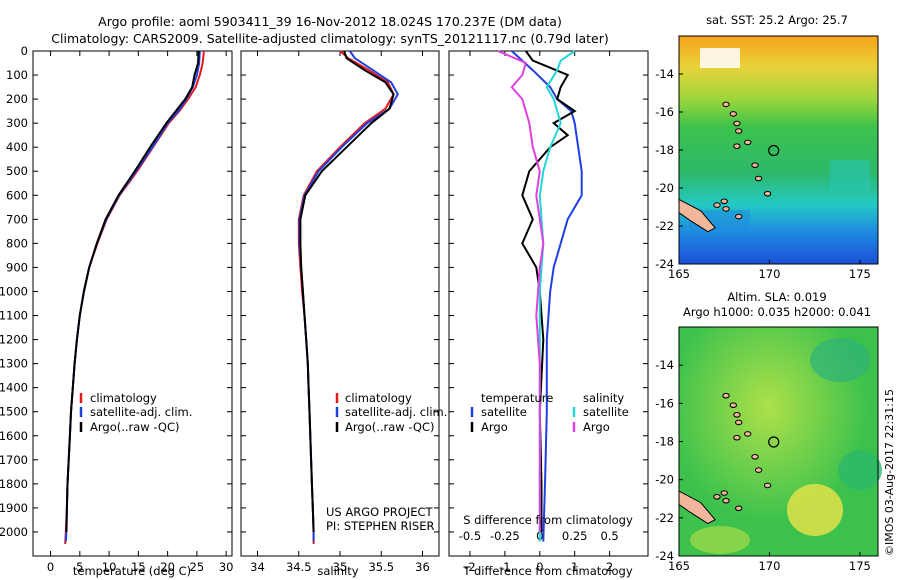 This screenshot has height=580, width=900. What do you see at coordinates (609, 536) in the screenshot?
I see `s-tick-label: 0.5` at bounding box center [609, 536].